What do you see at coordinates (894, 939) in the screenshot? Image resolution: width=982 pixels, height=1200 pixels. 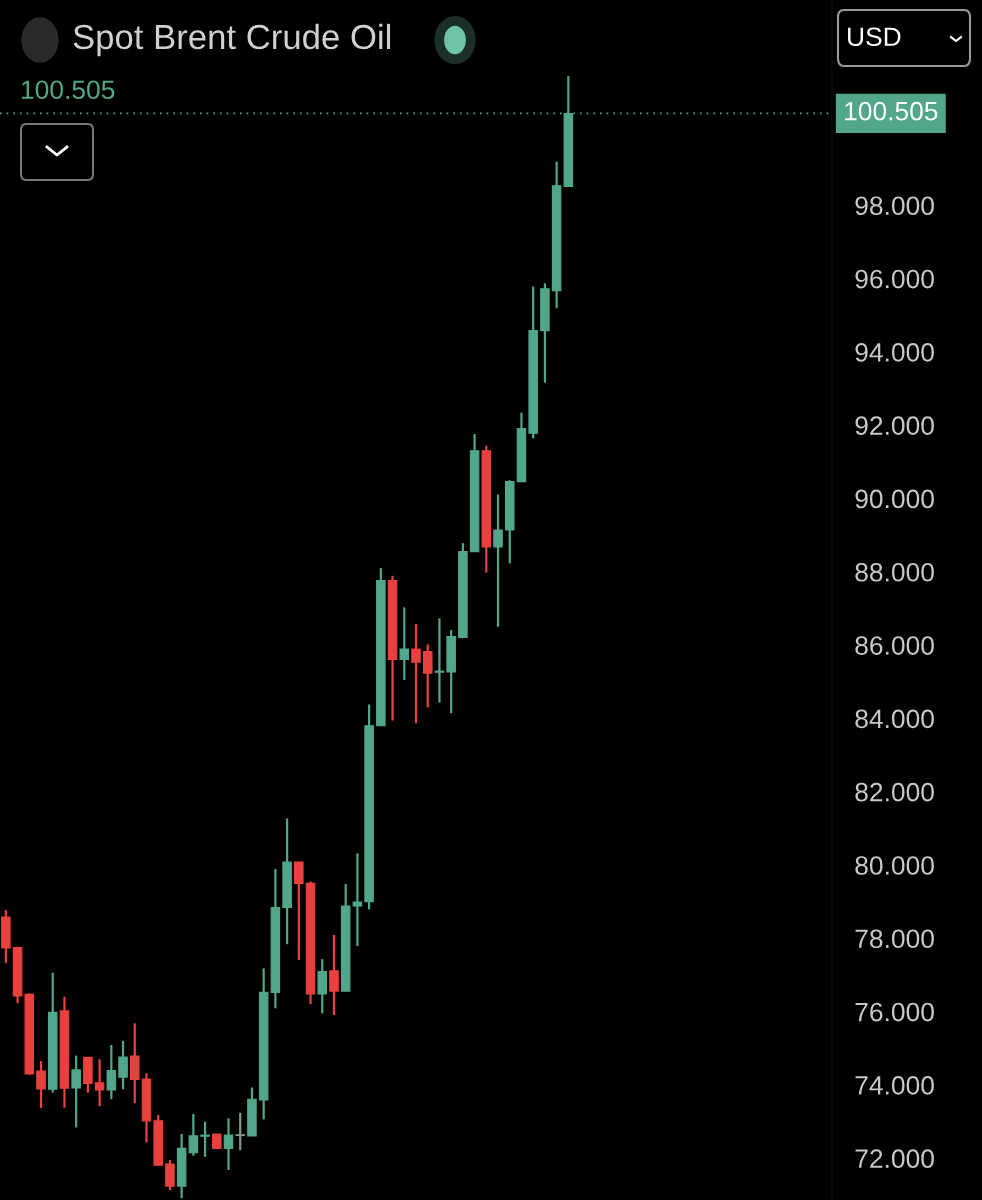 I see `y-tick-label: 78.000` at bounding box center [894, 939].